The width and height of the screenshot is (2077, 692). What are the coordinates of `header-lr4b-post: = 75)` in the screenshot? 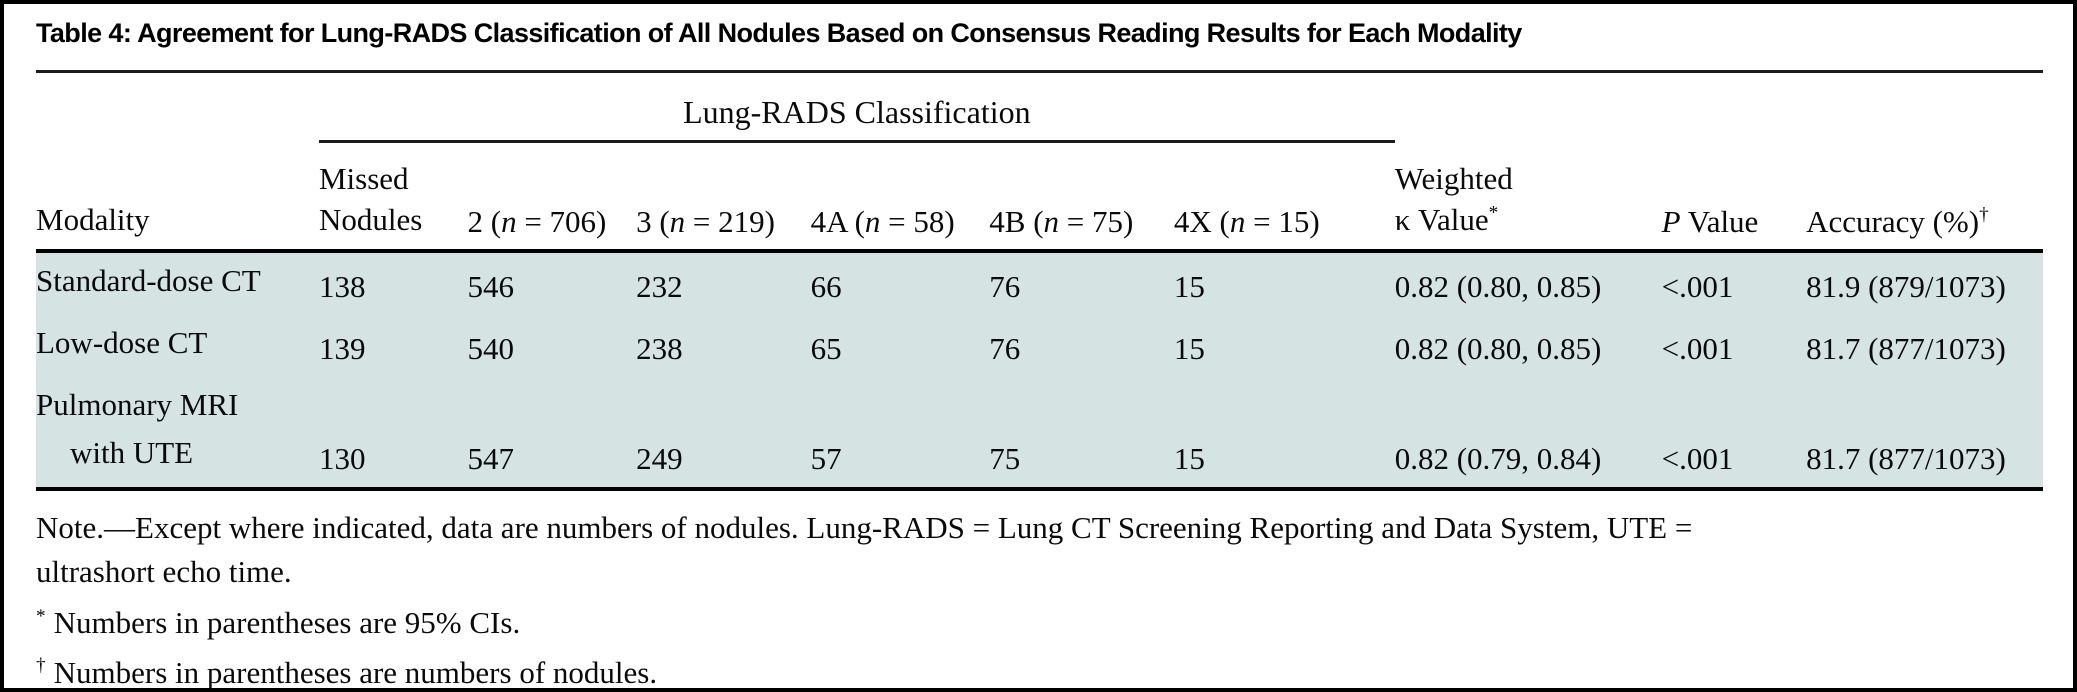 It's located at (1096, 221).